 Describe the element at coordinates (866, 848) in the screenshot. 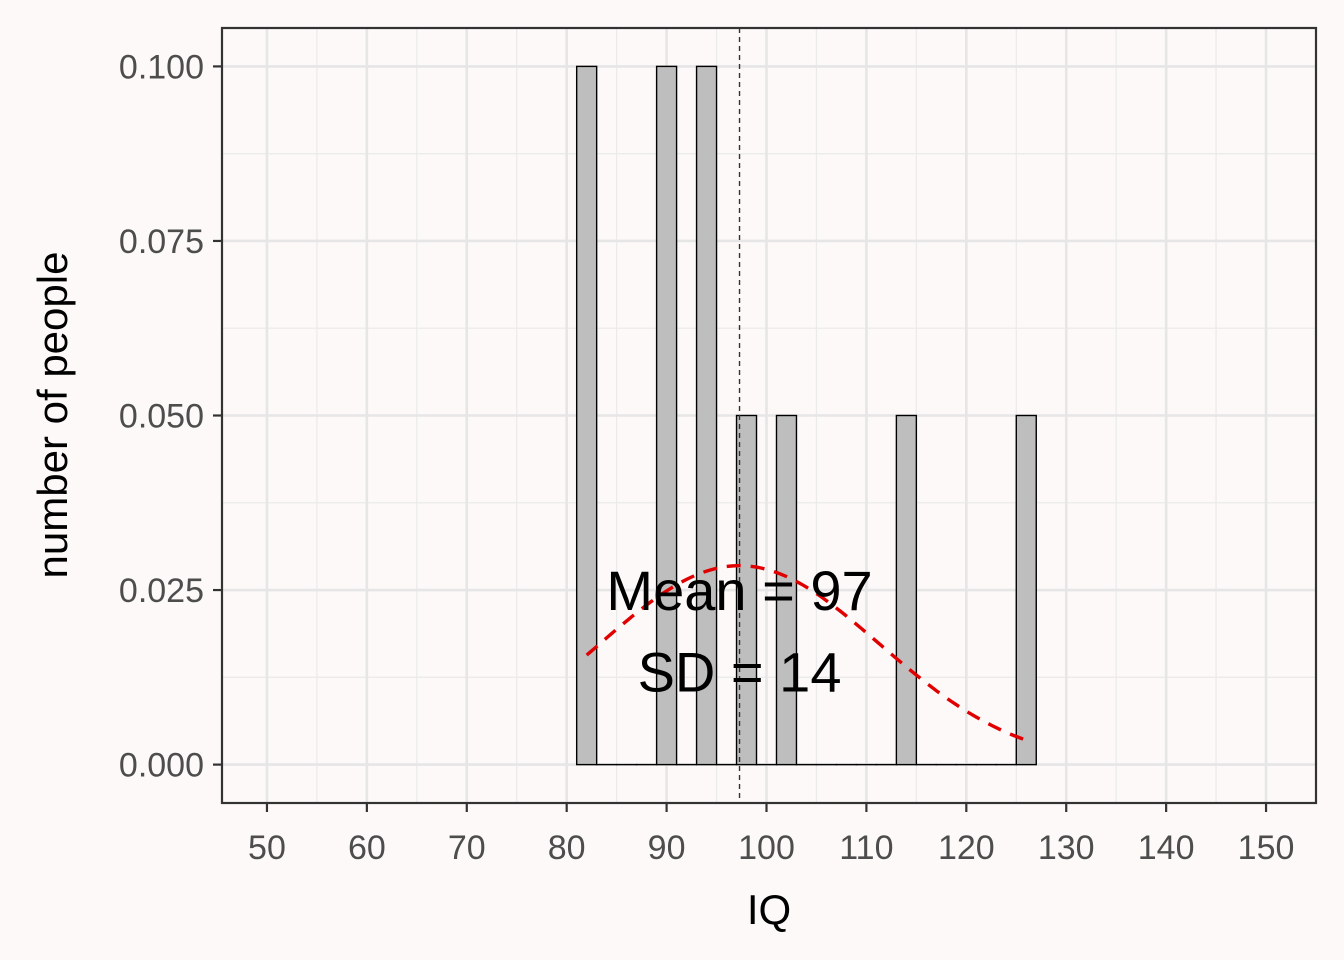

I see `x-tick-label: 110` at that location.